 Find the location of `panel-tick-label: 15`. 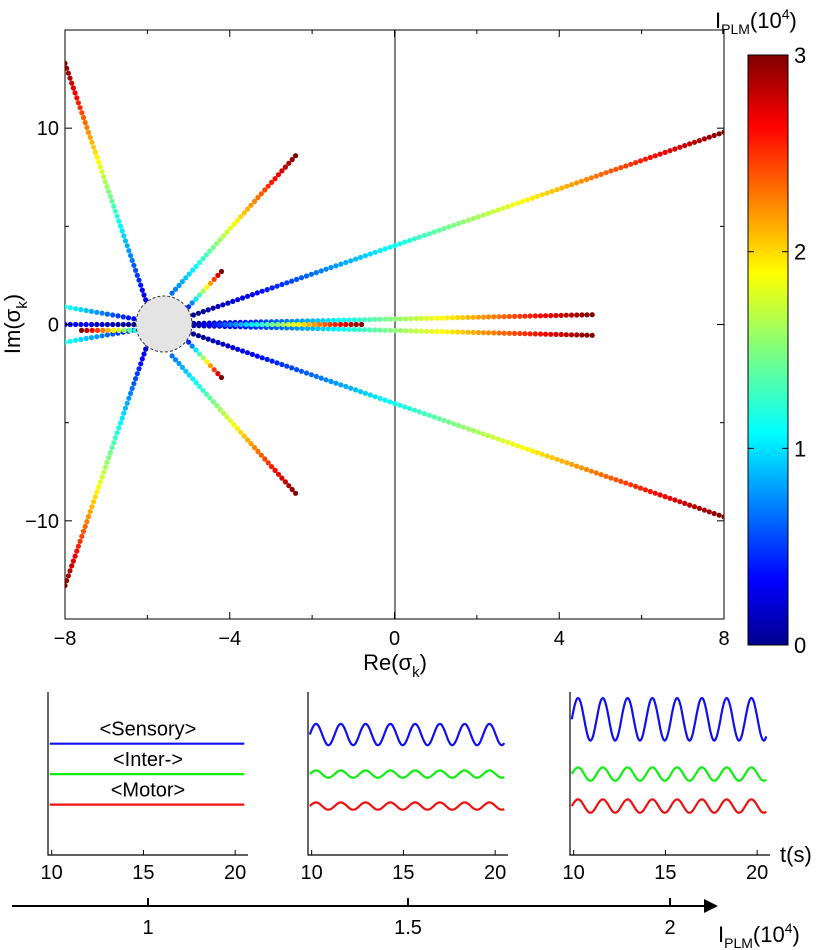

panel-tick-label: 15 is located at coordinates (665, 873).